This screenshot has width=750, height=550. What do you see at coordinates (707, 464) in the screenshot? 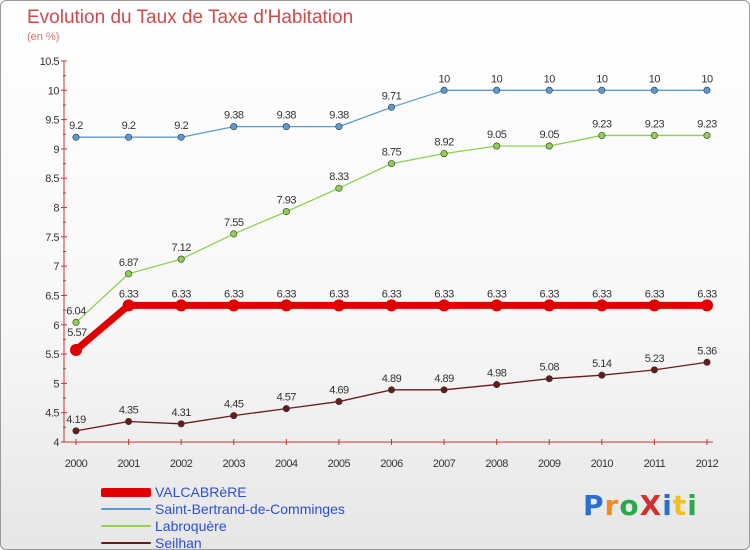
I see `x-tick-label: 2012` at bounding box center [707, 464].